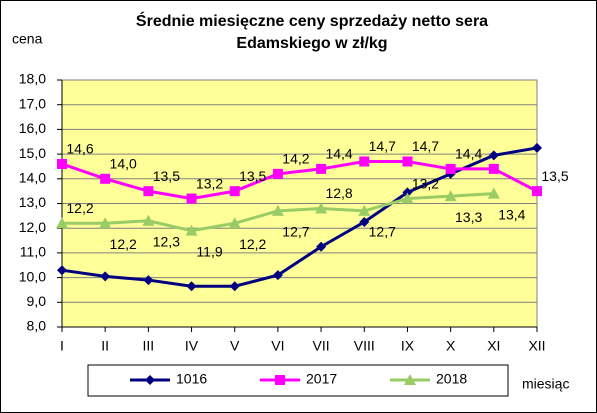 This screenshot has height=413, width=597. I want to click on y-tick-label: 14,0, so click(32, 178).